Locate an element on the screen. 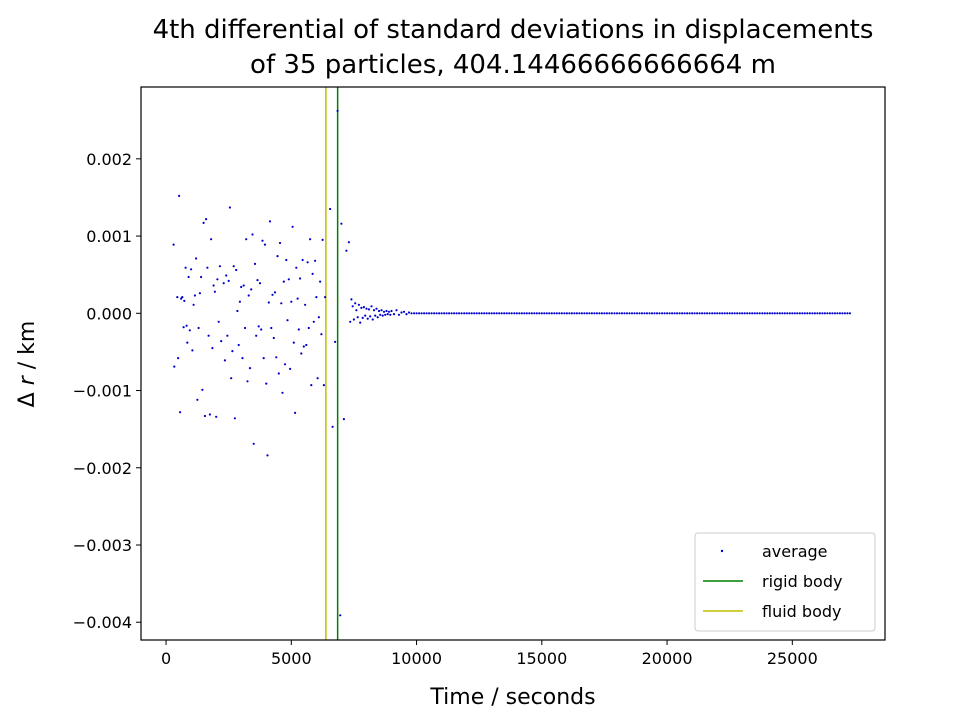  x-tick-label: 0 is located at coordinates (166, 658).